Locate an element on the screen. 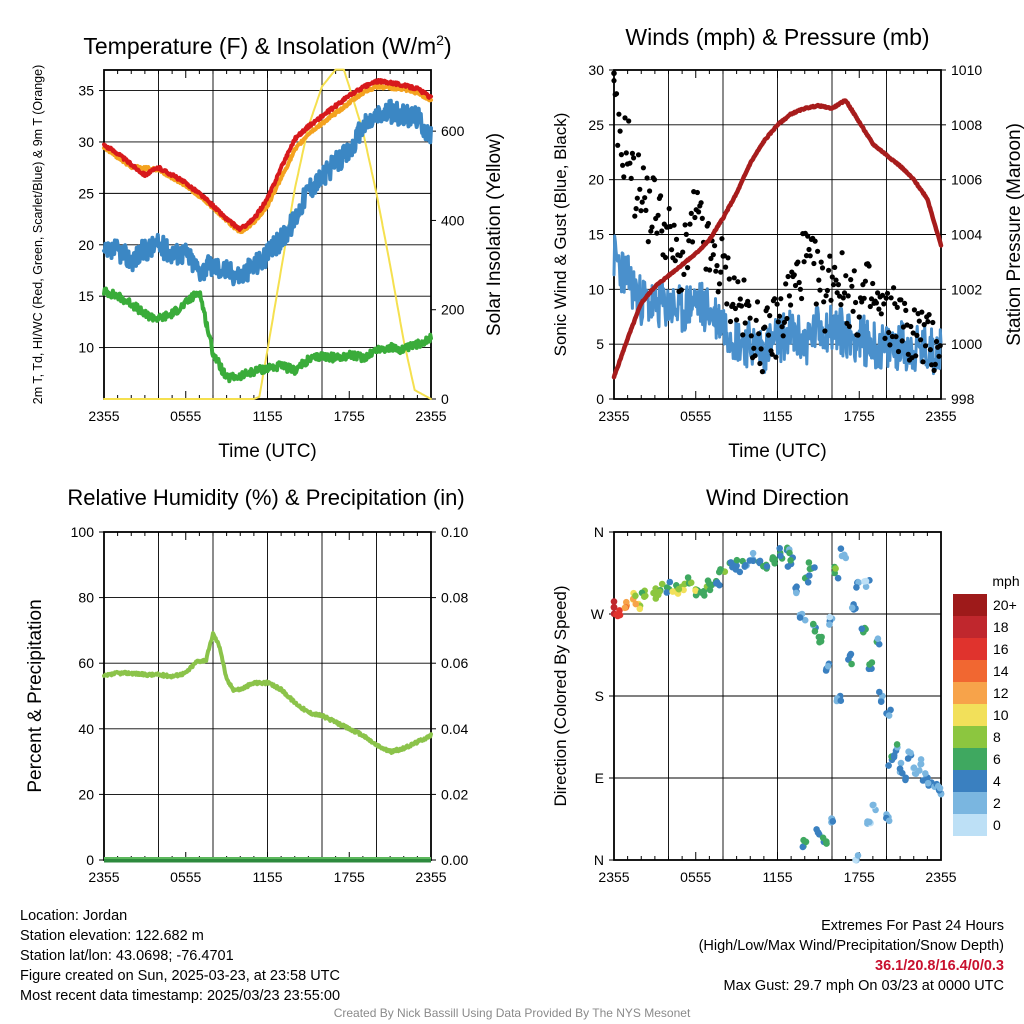 This screenshot has width=1024, height=1024. speed-legend: mph 20+ 18 16 14 12 10 8 6 4 2 0 is located at coordinates (986, 704).